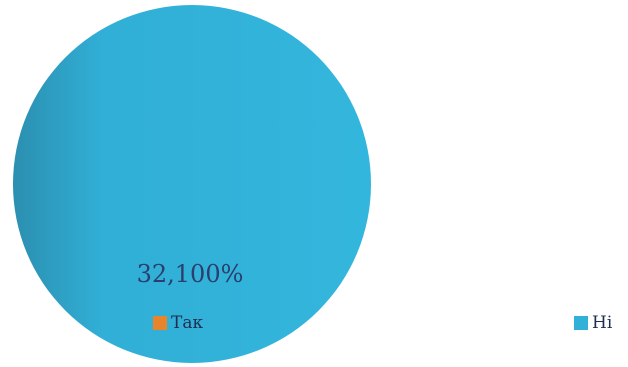 The image size is (628, 367). I want to click on pie-data-label: 32,100%, so click(190, 274).